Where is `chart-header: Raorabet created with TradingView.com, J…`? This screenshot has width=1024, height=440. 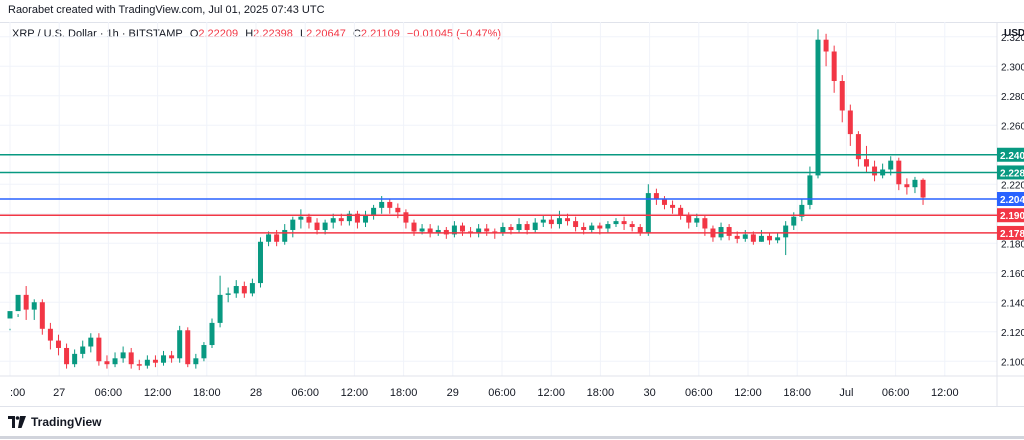
chart-header: Raorabet created with TradingView.com, J… is located at coordinates (512, 11).